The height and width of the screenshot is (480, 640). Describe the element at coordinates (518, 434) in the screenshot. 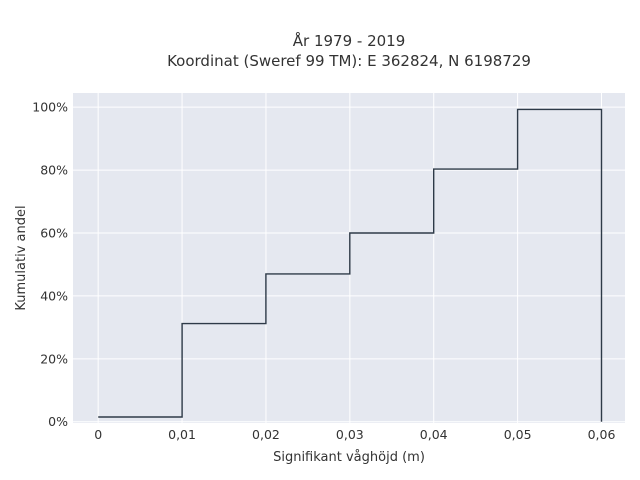

I see `x-tick-label: 0,05` at that location.